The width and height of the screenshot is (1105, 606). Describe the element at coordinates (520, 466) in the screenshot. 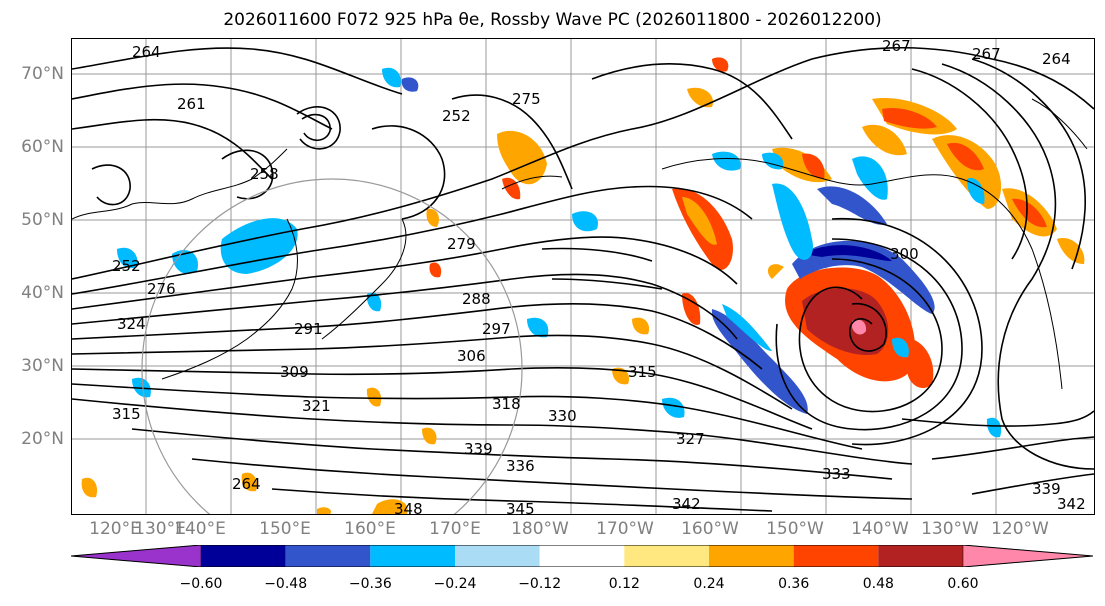

I see `contour-label: 336` at that location.